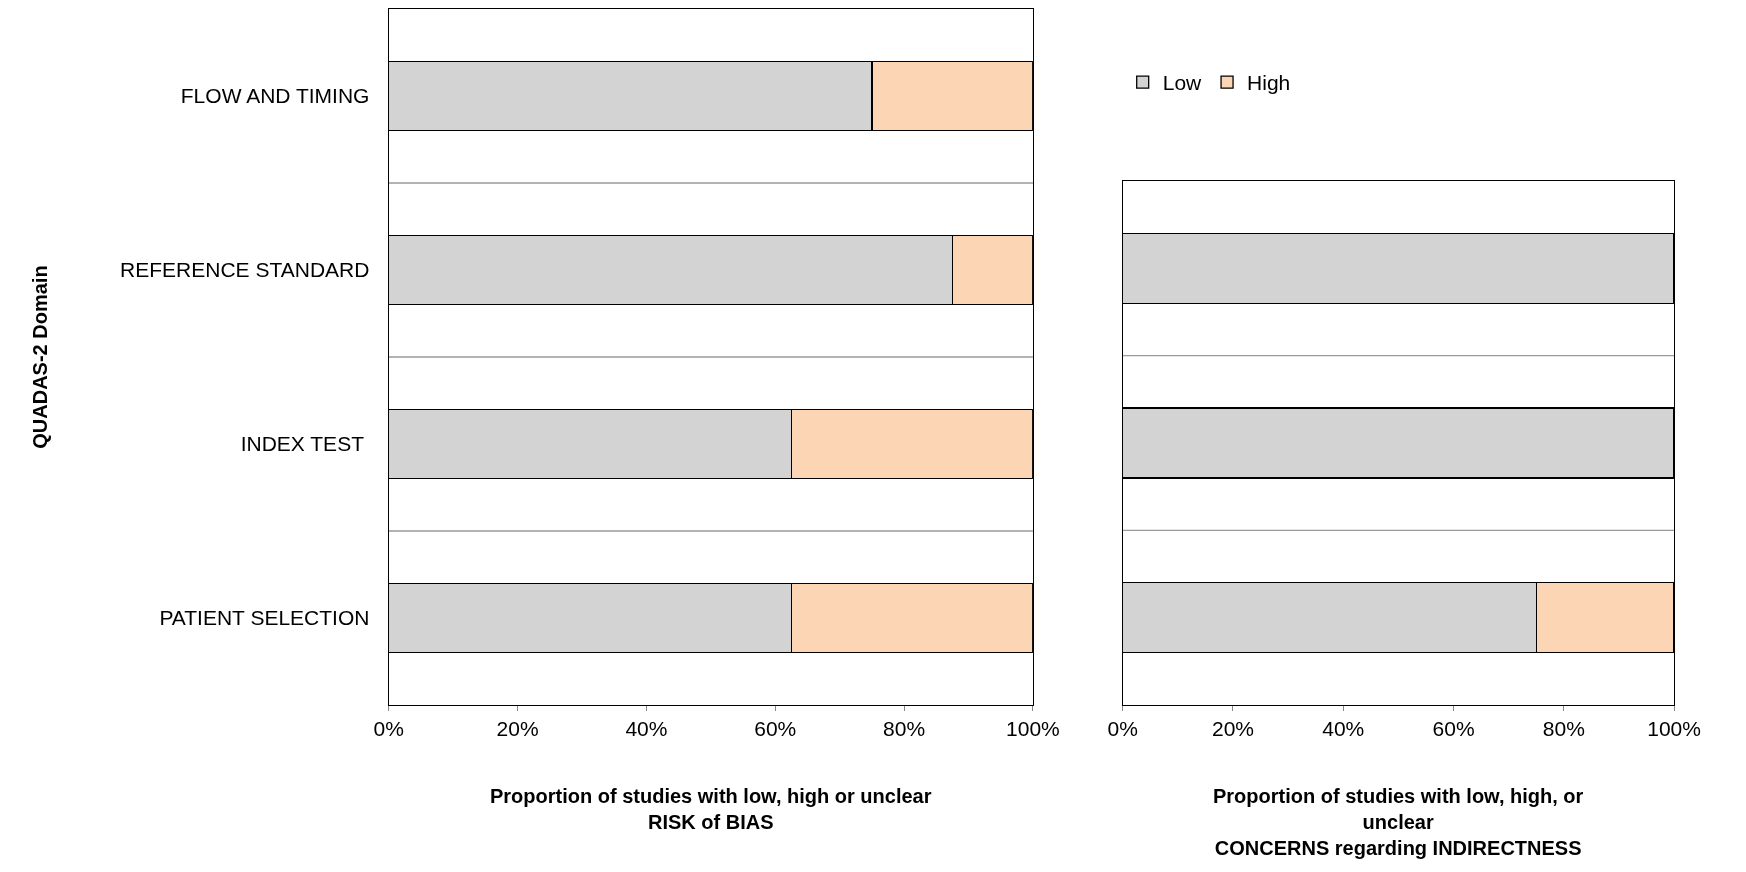 The image size is (1746, 872). What do you see at coordinates (1182, 83) in the screenshot?
I see `legend-label: Low` at bounding box center [1182, 83].